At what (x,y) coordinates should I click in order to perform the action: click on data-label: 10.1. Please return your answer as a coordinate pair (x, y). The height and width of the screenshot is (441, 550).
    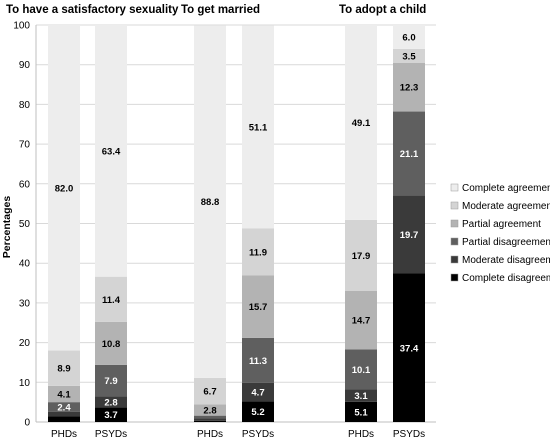
    Looking at the image, I should click on (361, 370).